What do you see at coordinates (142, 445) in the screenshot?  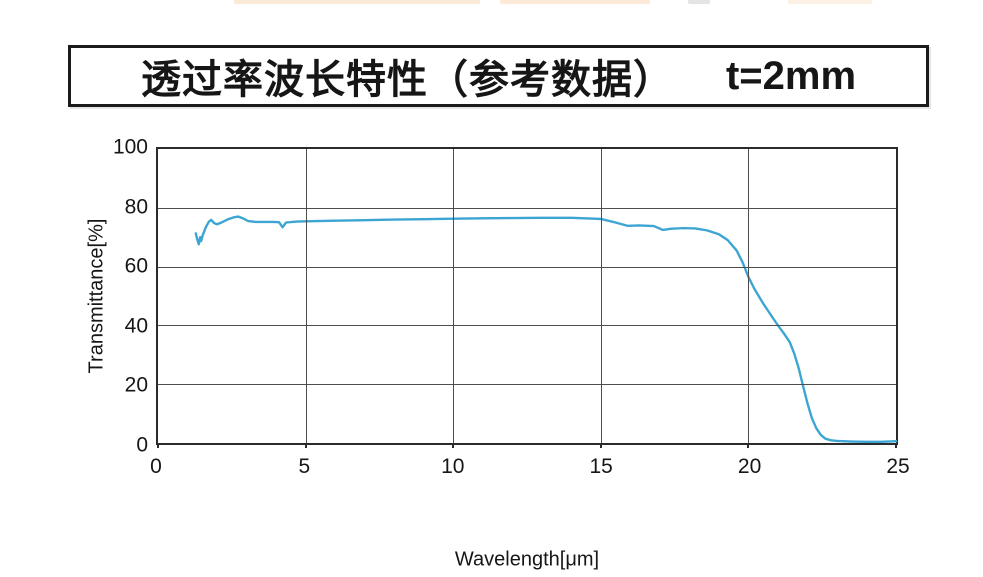 I see `y-tick-label: 0` at bounding box center [142, 445].